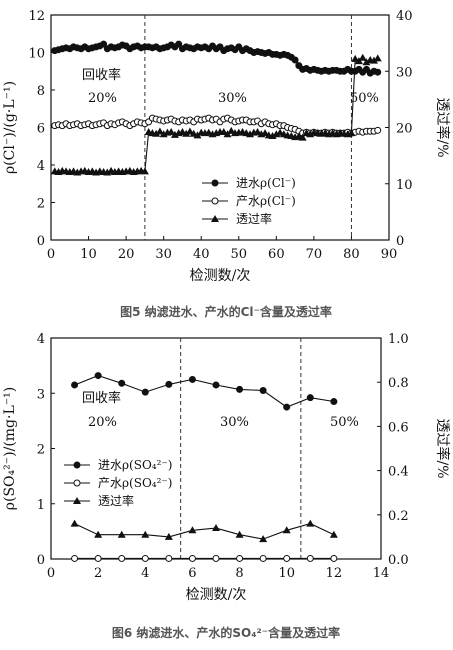 This screenshot has height=650, width=453. What do you see at coordinates (404, 185) in the screenshot?
I see `y-right-tick-label: 10` at bounding box center [404, 185].